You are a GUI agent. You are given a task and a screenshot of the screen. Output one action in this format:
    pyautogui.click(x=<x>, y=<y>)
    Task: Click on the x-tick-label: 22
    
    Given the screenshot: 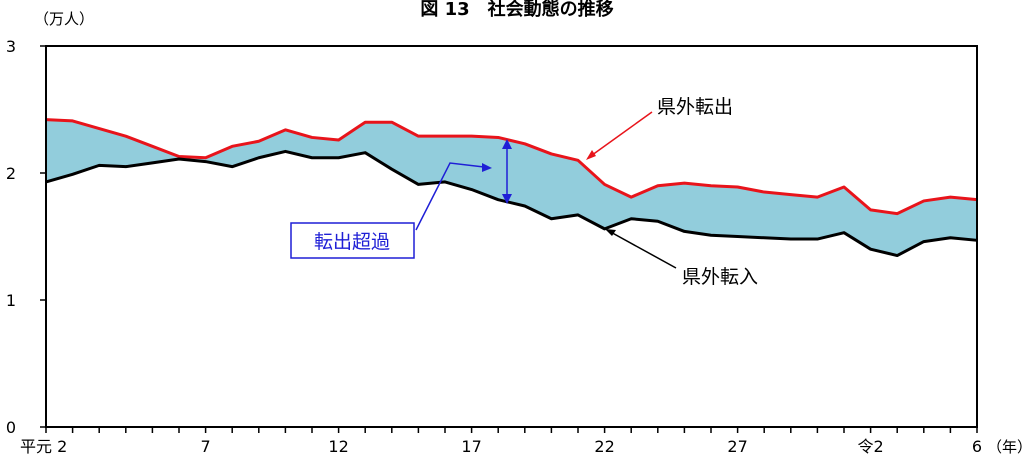 What is the action you would take?
    pyautogui.click(x=604, y=446)
    